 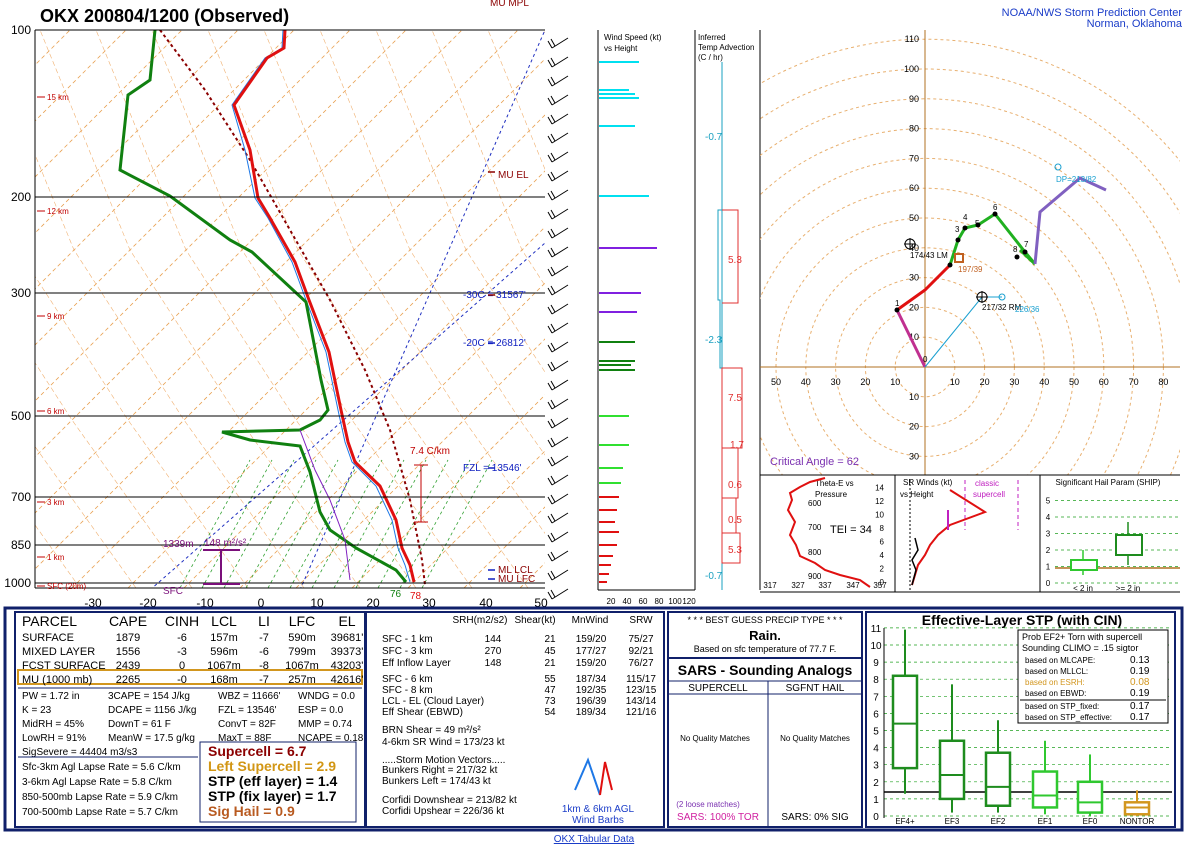 What do you see at coordinates (416, 596) in the screenshot?
I see `annotation: 78` at bounding box center [416, 596].